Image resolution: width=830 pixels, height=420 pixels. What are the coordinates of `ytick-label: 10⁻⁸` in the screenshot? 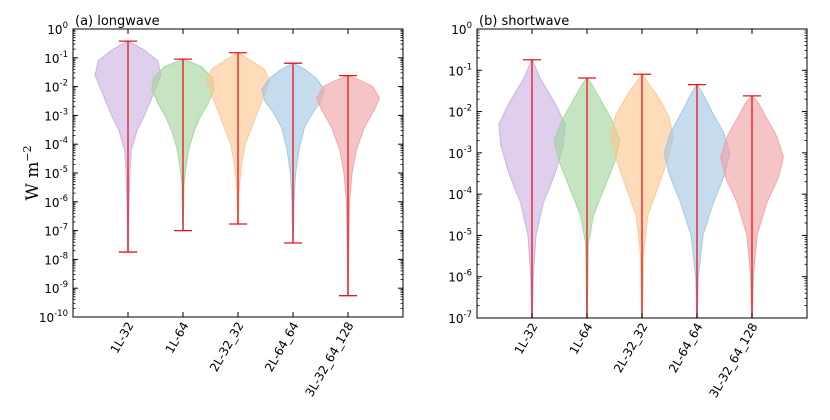 It's located at (56, 259).